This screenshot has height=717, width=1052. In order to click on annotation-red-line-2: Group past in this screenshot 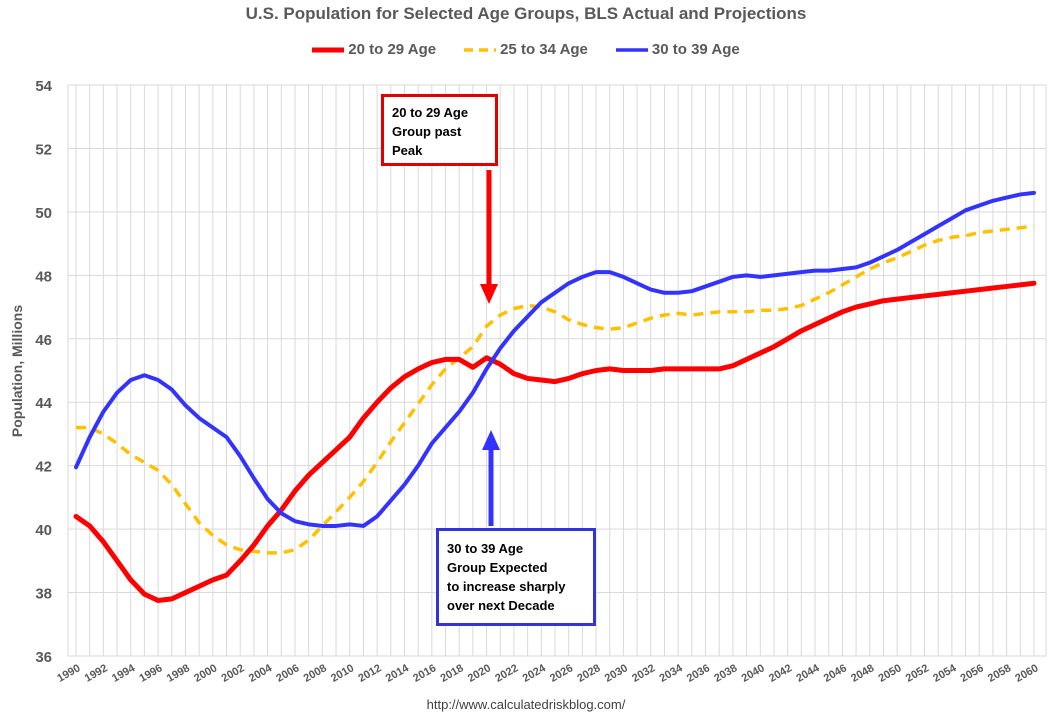, I will do `click(427, 131)`.